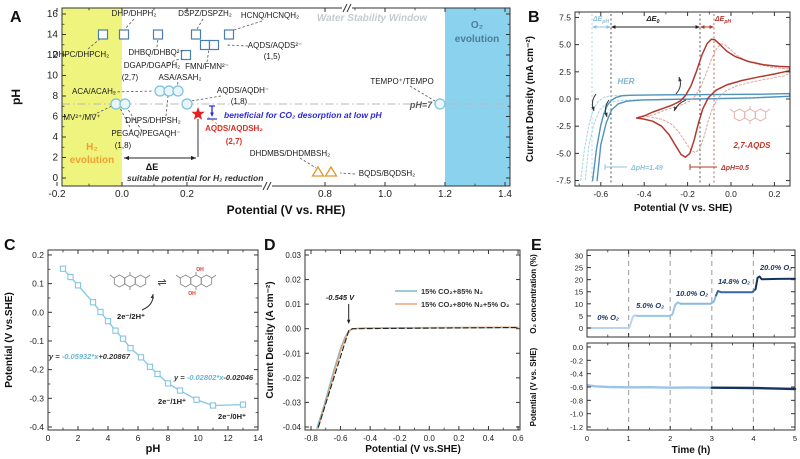 The height and width of the screenshot is (459, 800). Describe the element at coordinates (650, 305) in the screenshot. I see `o2-step-label: 5.0% O₂` at that location.